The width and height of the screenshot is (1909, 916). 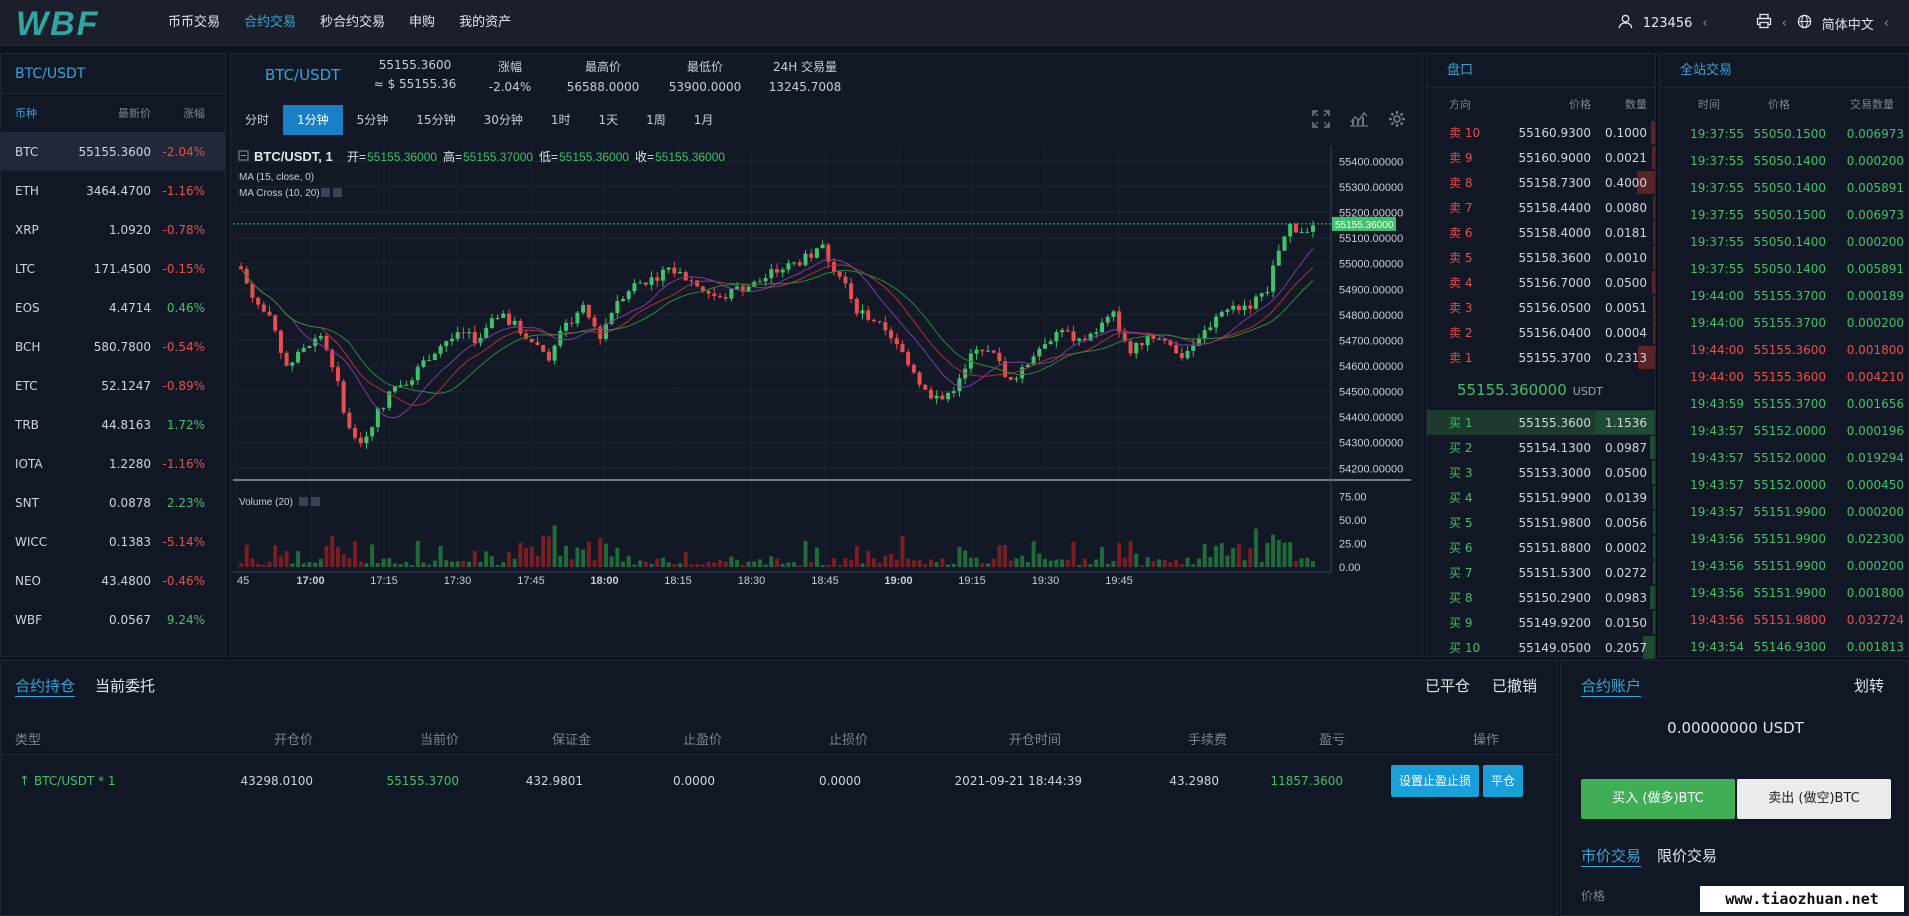 What do you see at coordinates (1541, 182) in the screenshot?
I see `ask-row: 卖 8 55158.7300 0.4000` at bounding box center [1541, 182].